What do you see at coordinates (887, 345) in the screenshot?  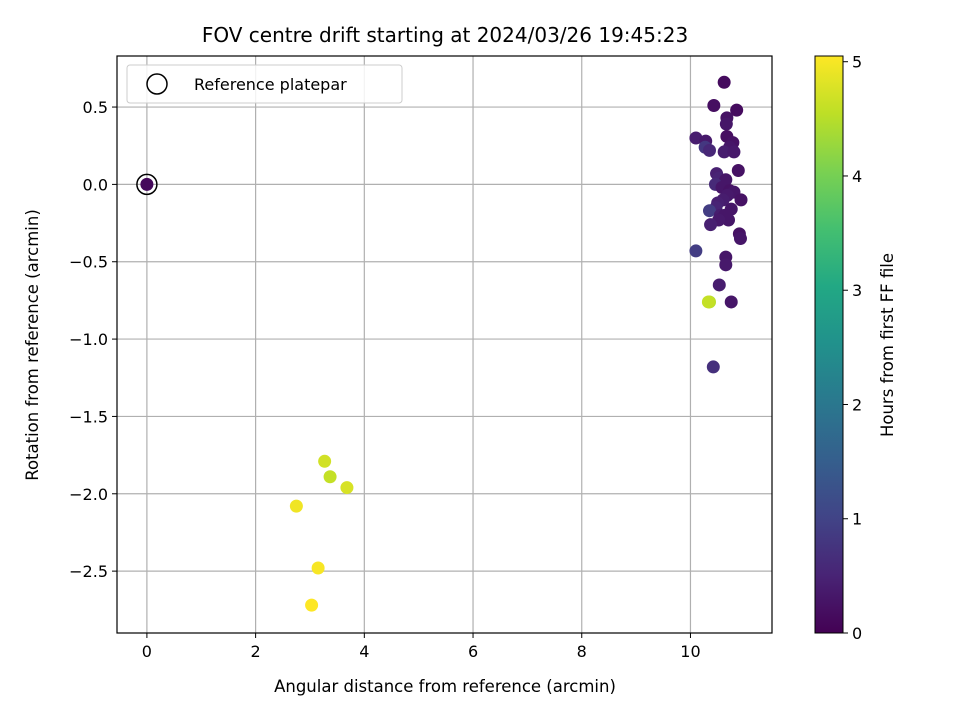 I see `colorbar-label: Hours from first FF file` at bounding box center [887, 345].